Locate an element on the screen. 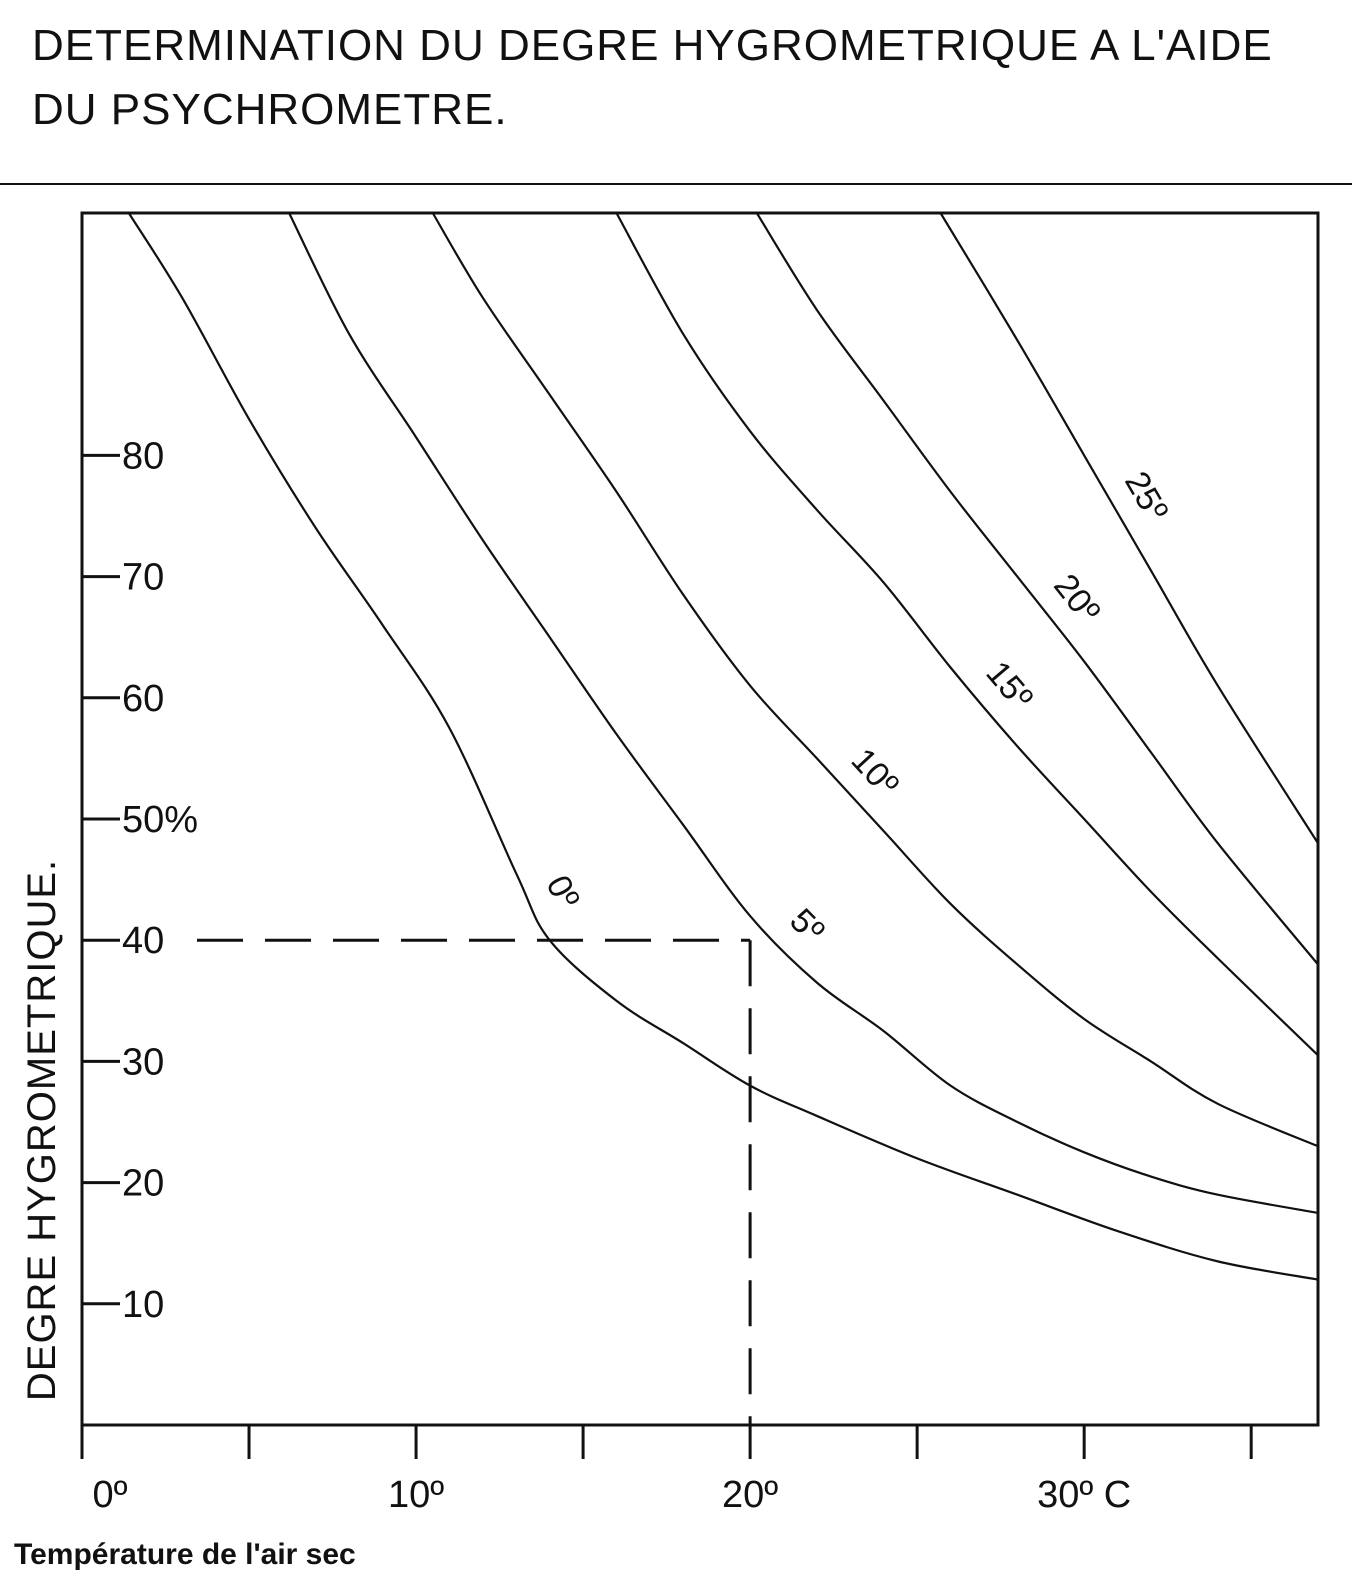 This screenshot has width=1352, height=1589. y-tick-label: 30 is located at coordinates (143, 1062).